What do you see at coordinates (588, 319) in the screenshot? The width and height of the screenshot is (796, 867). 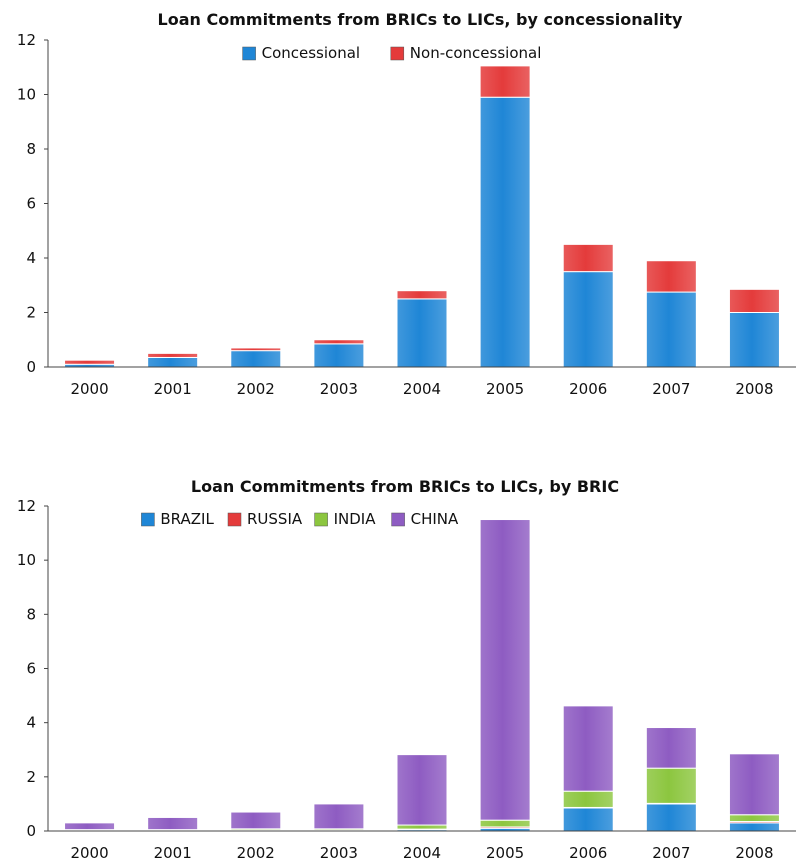 I see `bar-concessional-2006` at bounding box center [588, 319].